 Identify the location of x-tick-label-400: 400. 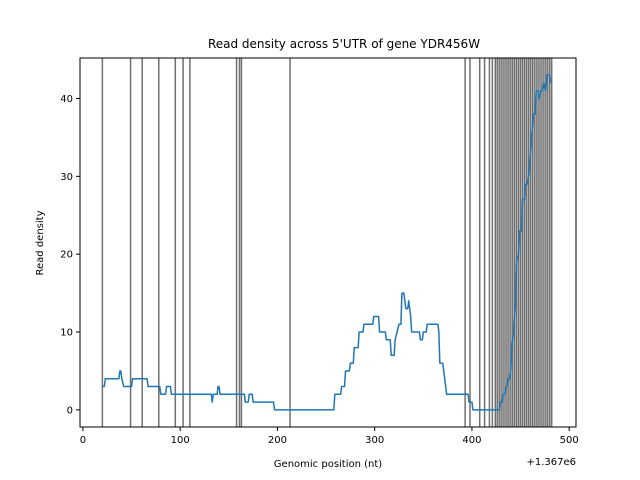
(471, 440).